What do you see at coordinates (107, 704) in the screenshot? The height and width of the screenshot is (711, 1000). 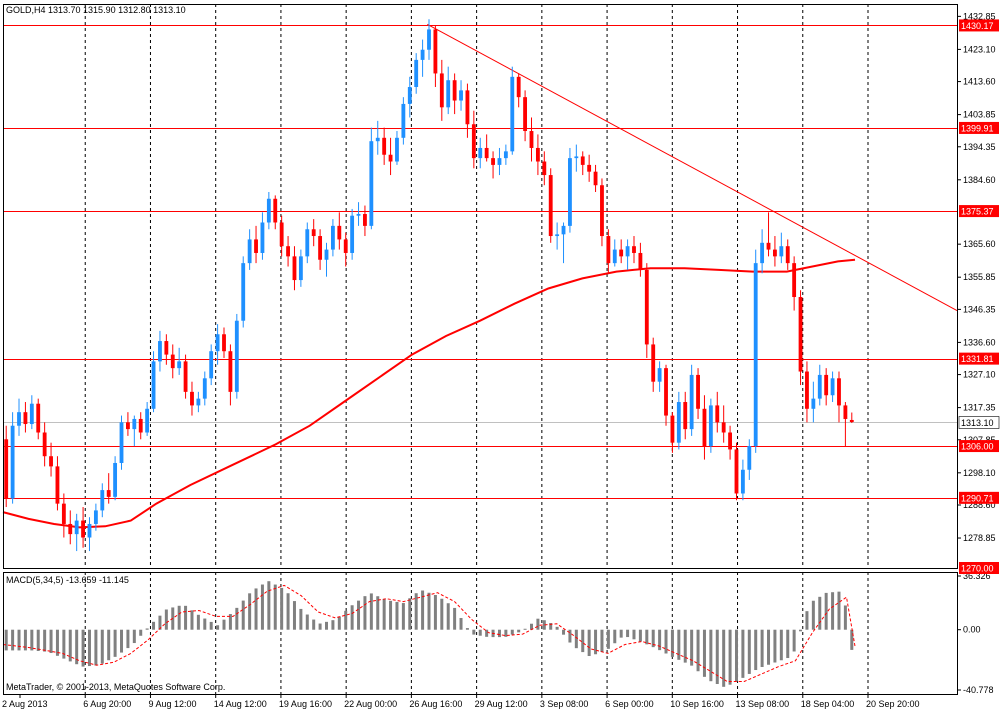 I see `x-tick-label: 6 Aug 20:00` at bounding box center [107, 704].